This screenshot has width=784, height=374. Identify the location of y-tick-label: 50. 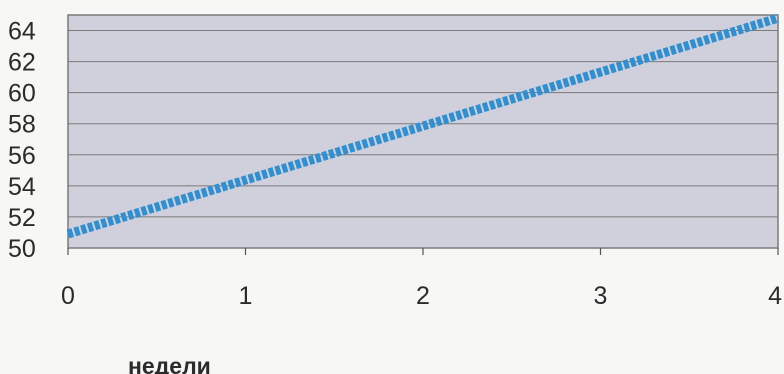
(22, 249).